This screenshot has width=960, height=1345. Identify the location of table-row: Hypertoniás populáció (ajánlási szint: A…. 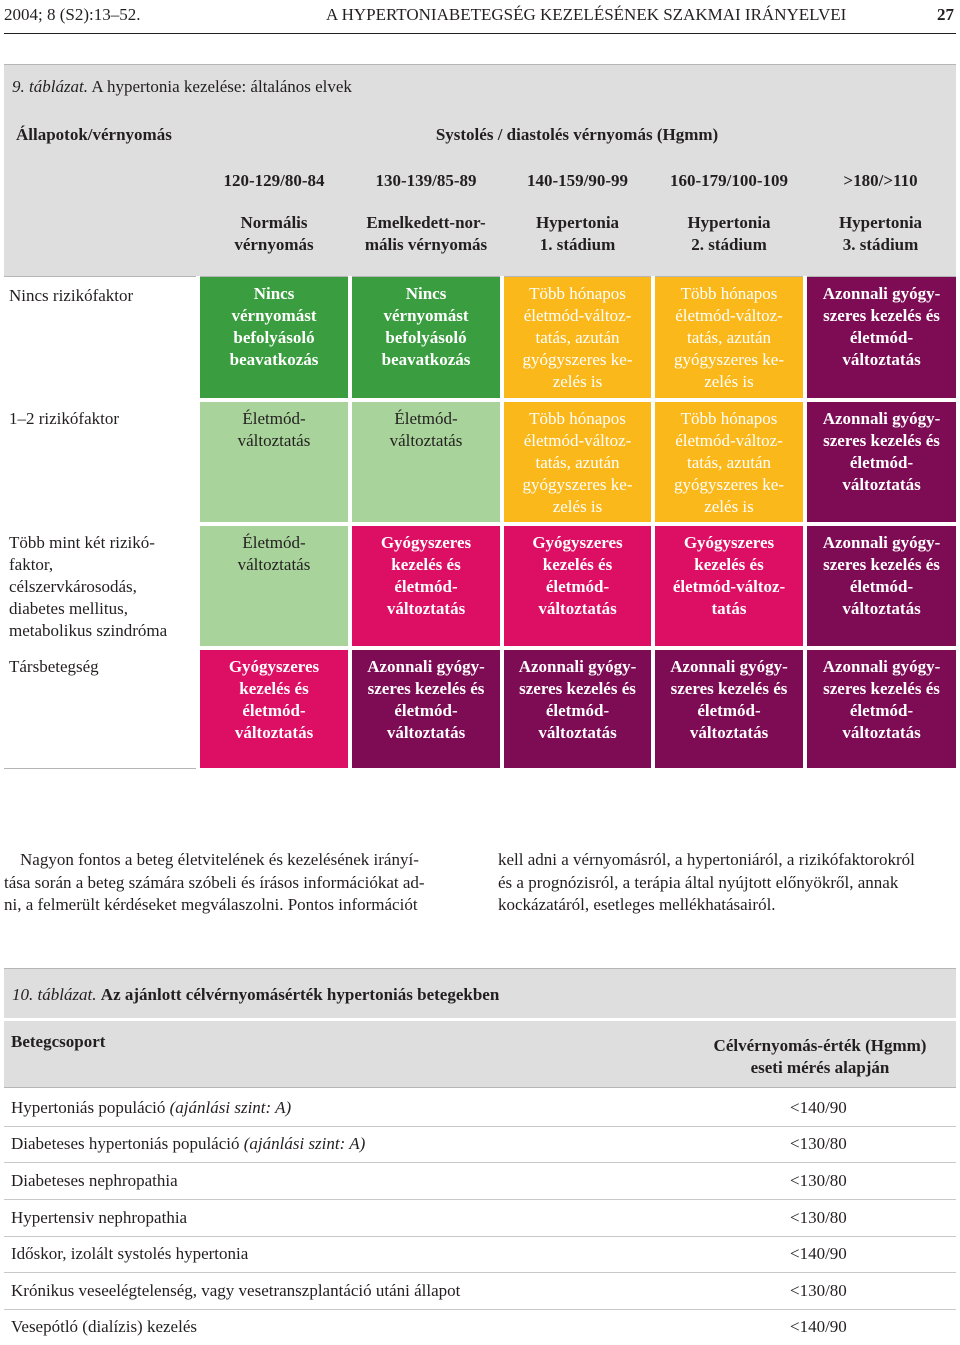
(480, 1108).